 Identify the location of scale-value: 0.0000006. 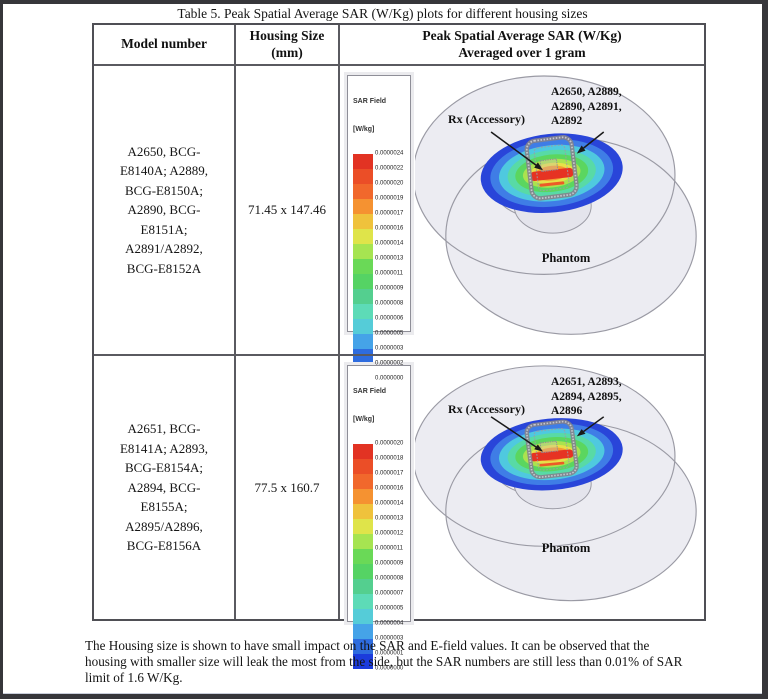
(389, 318).